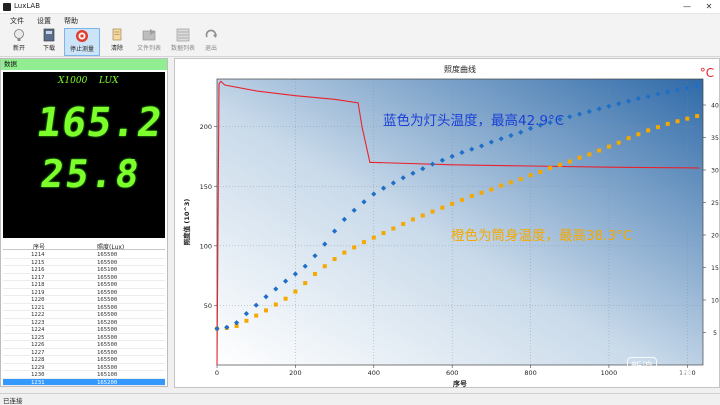 Image resolution: width=720 pixels, height=405 pixels. Describe the element at coordinates (19, 35) in the screenshot. I see `new-icon` at that location.